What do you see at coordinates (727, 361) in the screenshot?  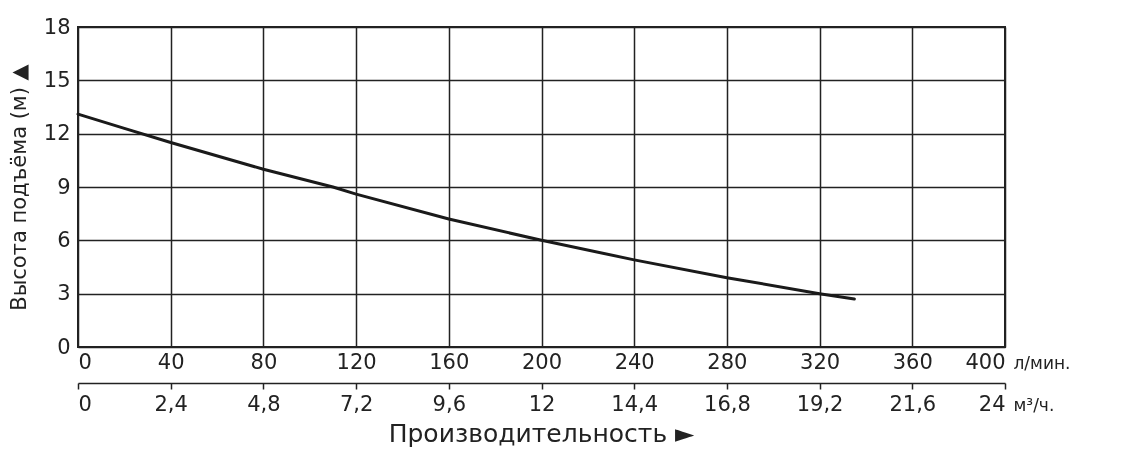 I see `x-tick-label: 280` at bounding box center [727, 361].